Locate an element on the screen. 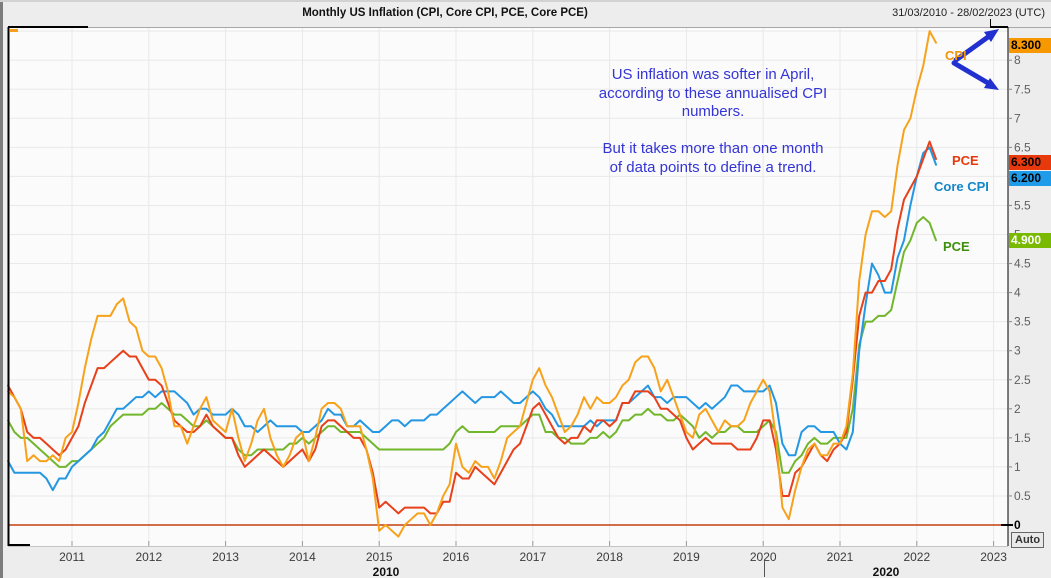  range-end-marker is located at coordinates (990, 23).